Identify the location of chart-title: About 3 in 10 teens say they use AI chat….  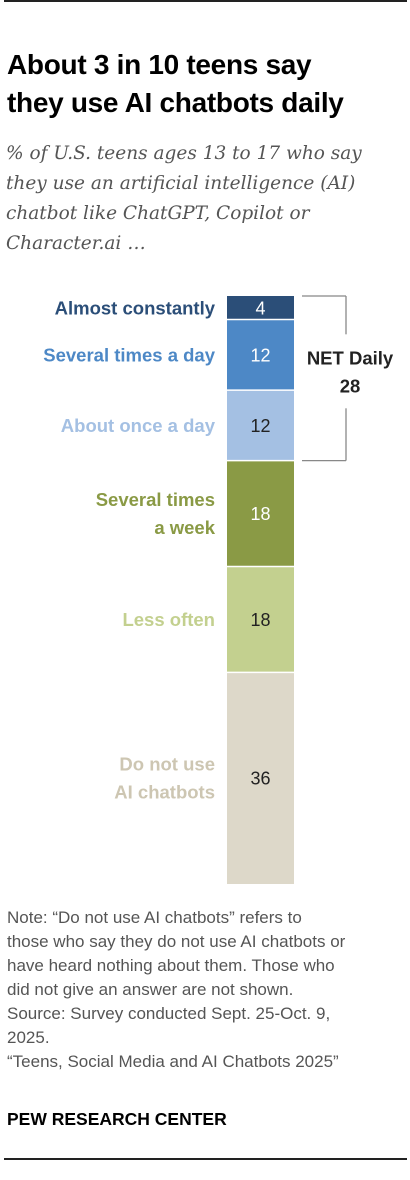
(206, 84).